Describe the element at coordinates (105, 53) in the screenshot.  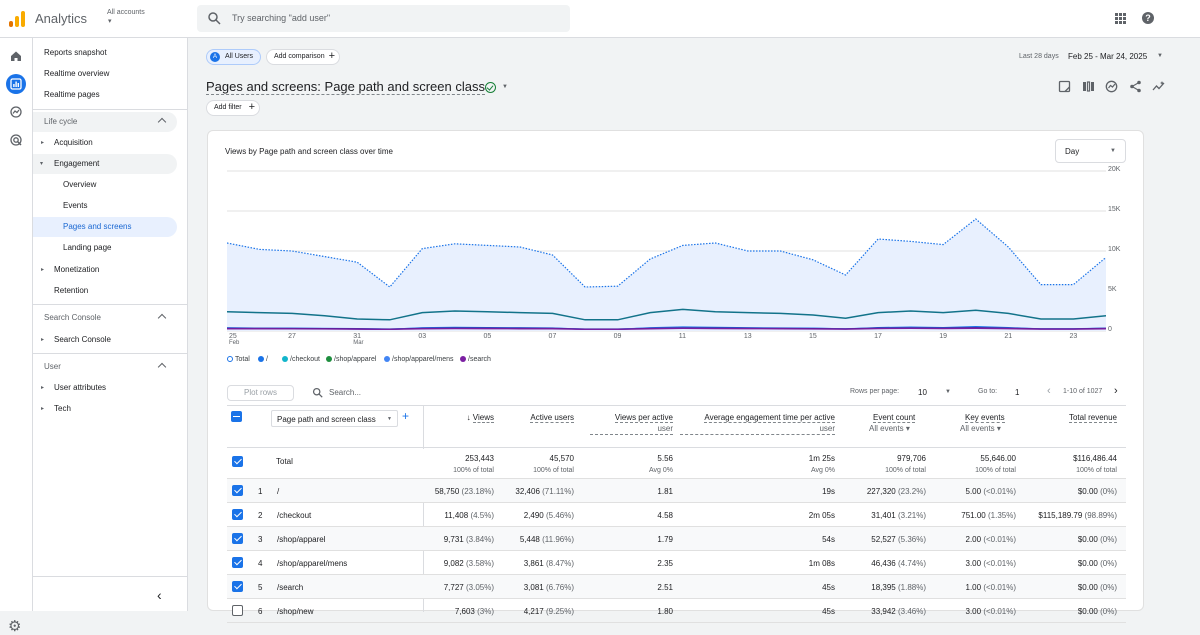
I see `nav-reports-snapshot: Reports snapshot` at that location.